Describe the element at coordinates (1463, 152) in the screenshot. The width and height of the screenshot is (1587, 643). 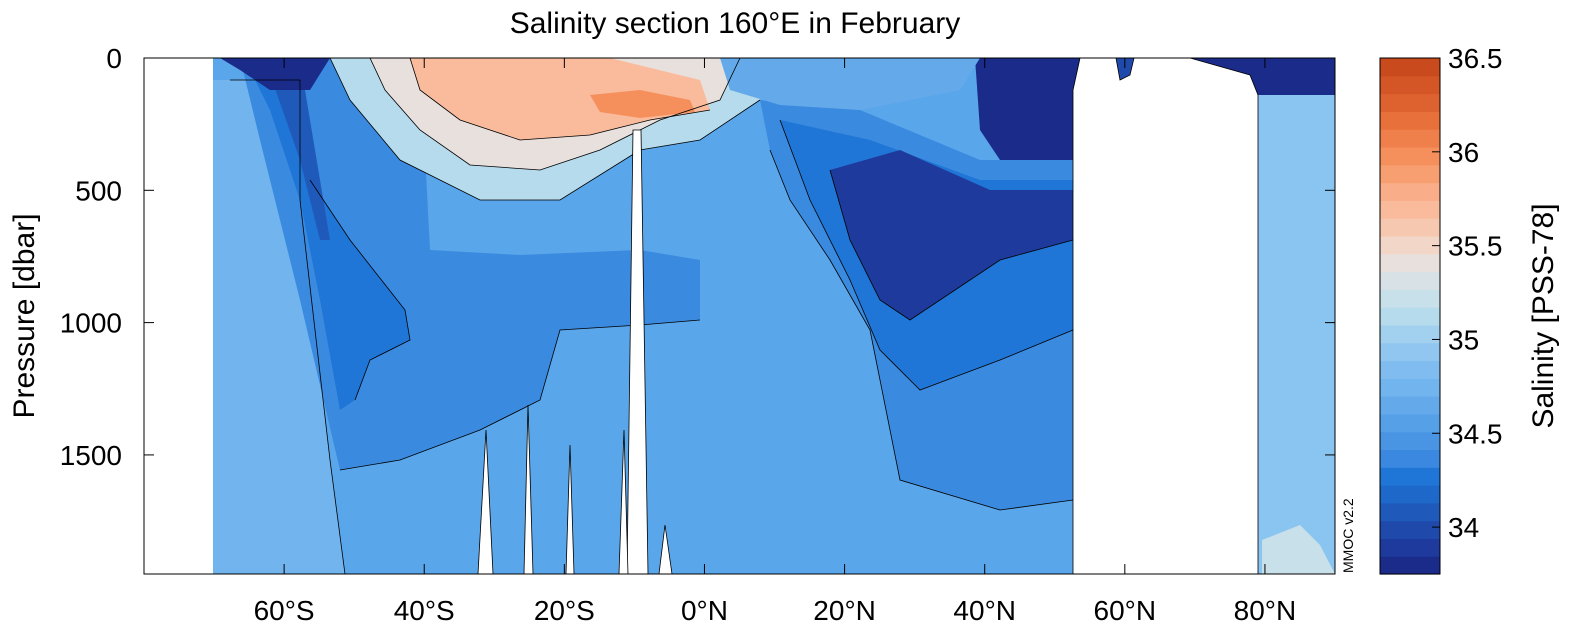
I see `colorbar-tick-label: 36` at that location.